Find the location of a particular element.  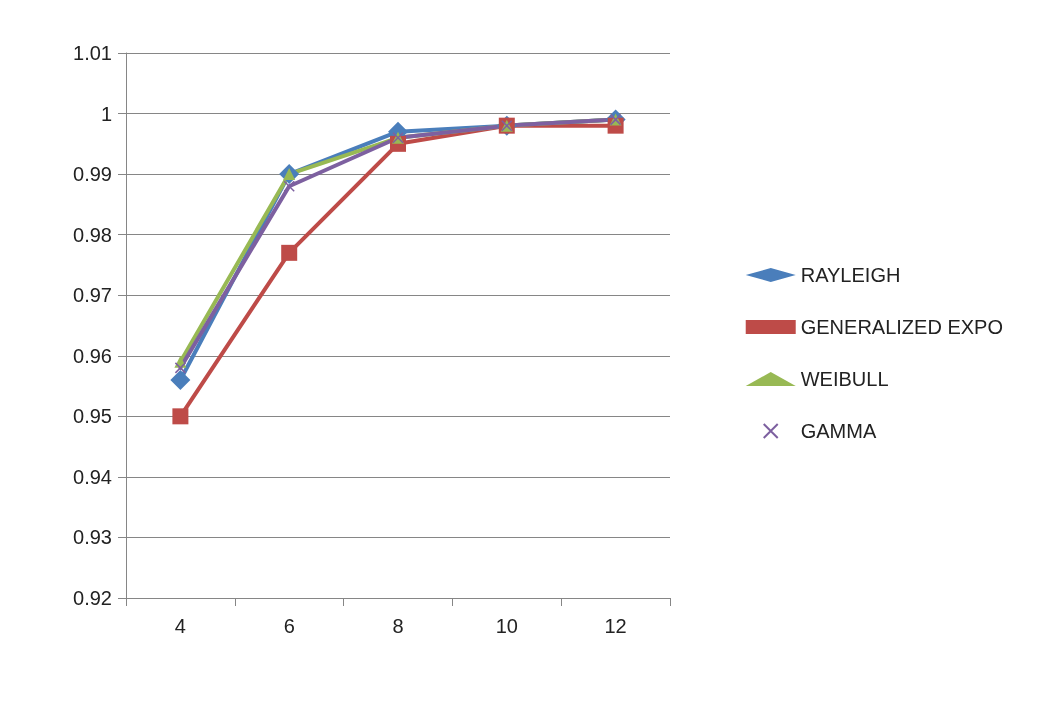

y-tick-label: 0.96 is located at coordinates (92, 355).